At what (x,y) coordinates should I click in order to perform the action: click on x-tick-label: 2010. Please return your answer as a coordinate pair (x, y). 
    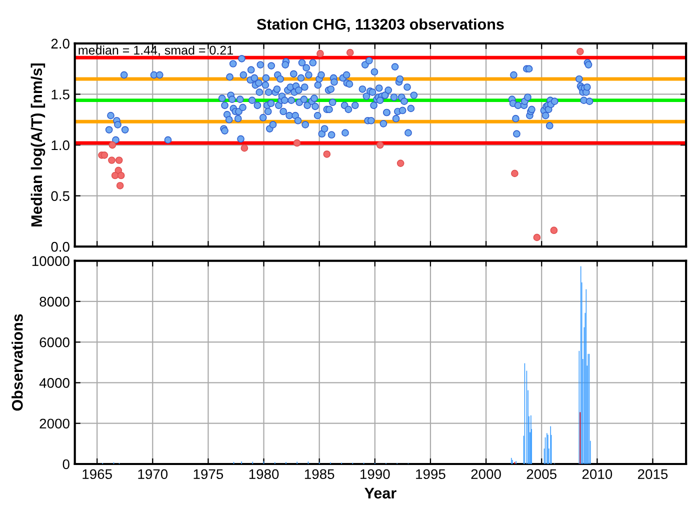
    Looking at the image, I should click on (597, 474).